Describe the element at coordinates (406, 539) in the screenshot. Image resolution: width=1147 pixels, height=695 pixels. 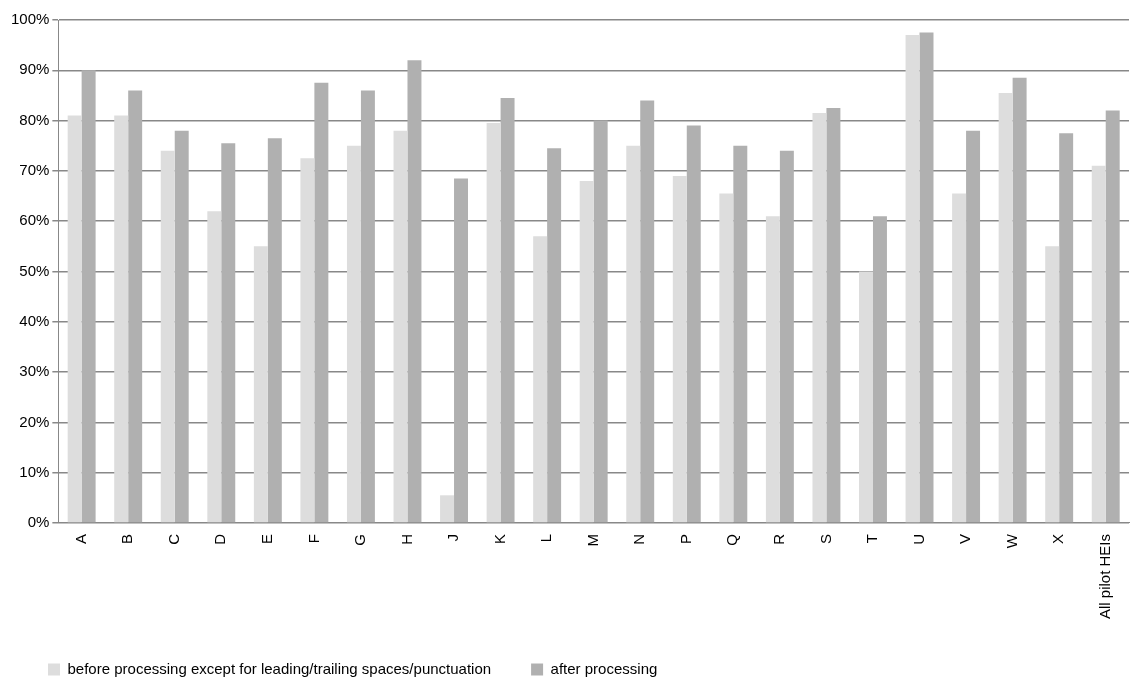
I see `x-tick-label: H` at that location.